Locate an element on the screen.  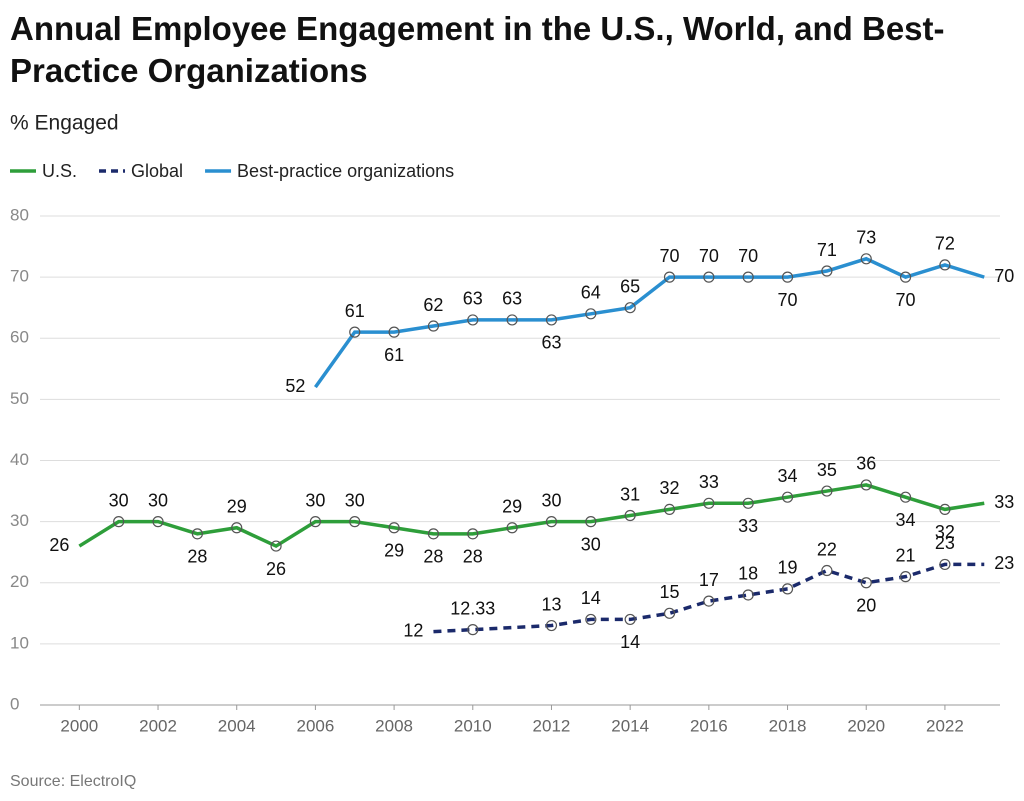
data-label: 17 is located at coordinates (709, 580).